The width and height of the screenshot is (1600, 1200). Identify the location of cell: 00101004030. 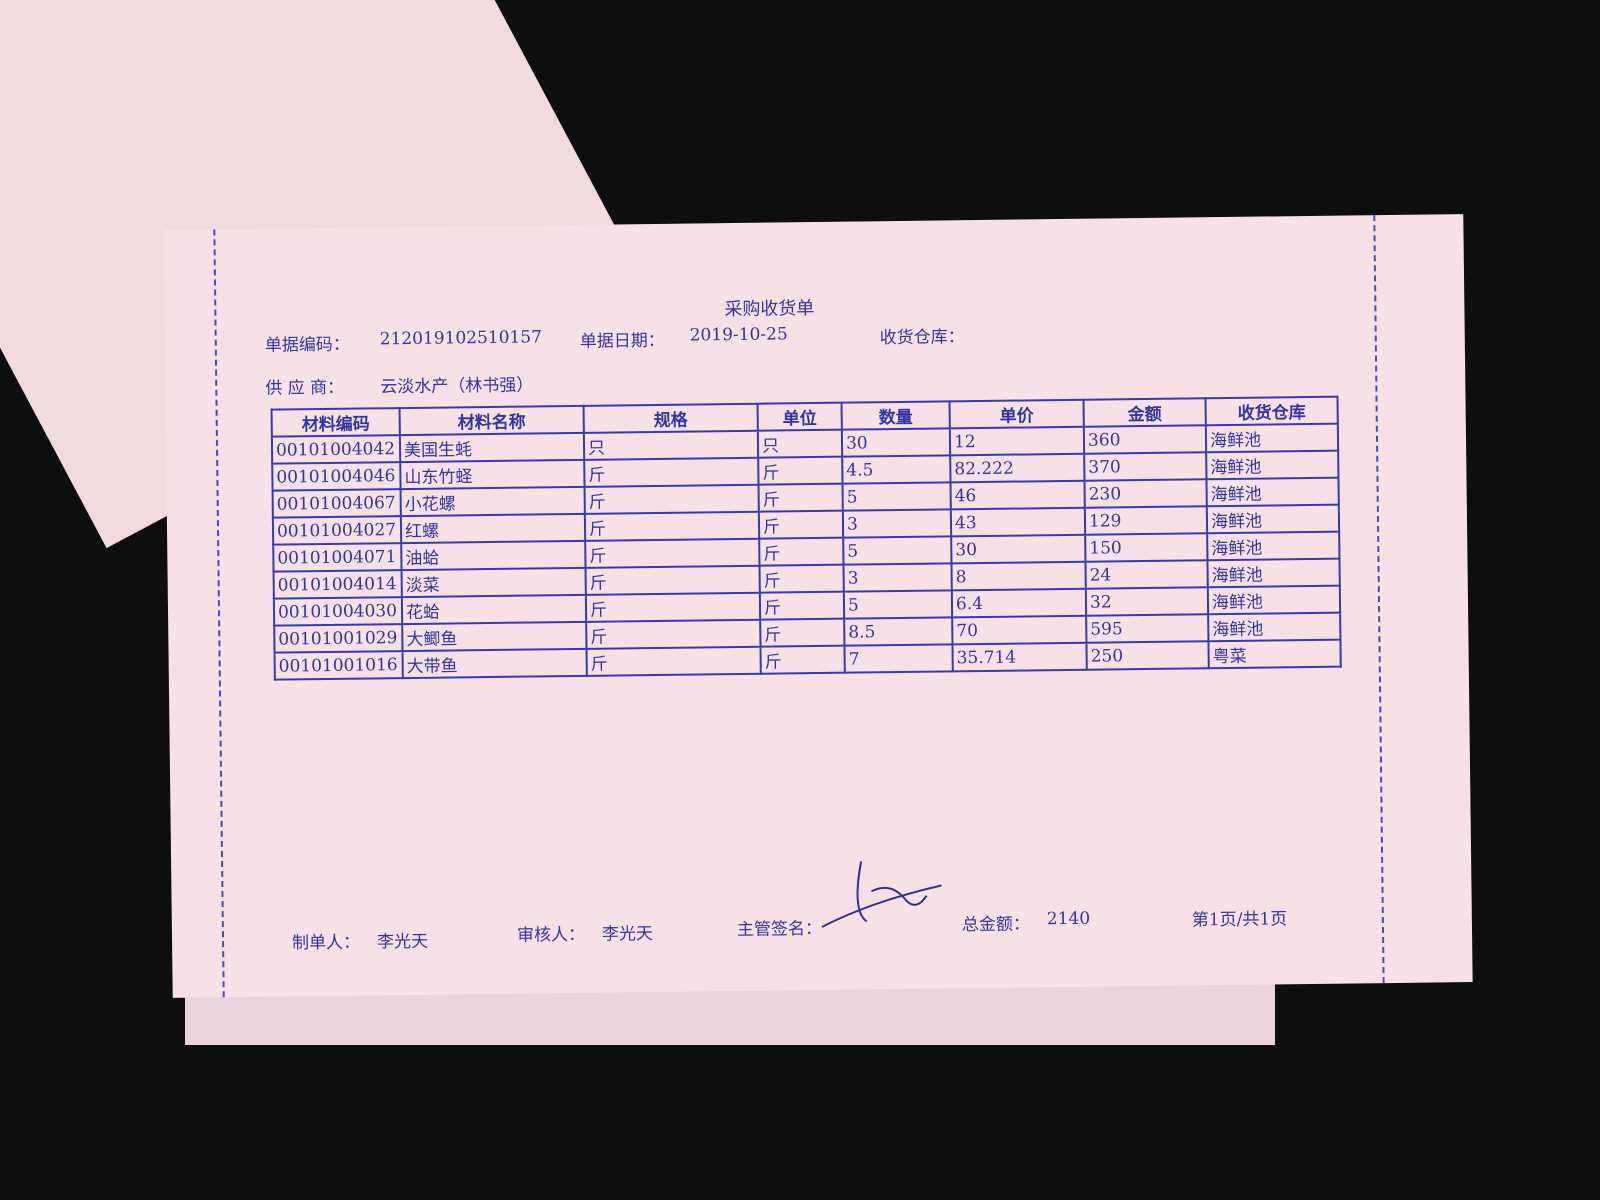
(338, 611).